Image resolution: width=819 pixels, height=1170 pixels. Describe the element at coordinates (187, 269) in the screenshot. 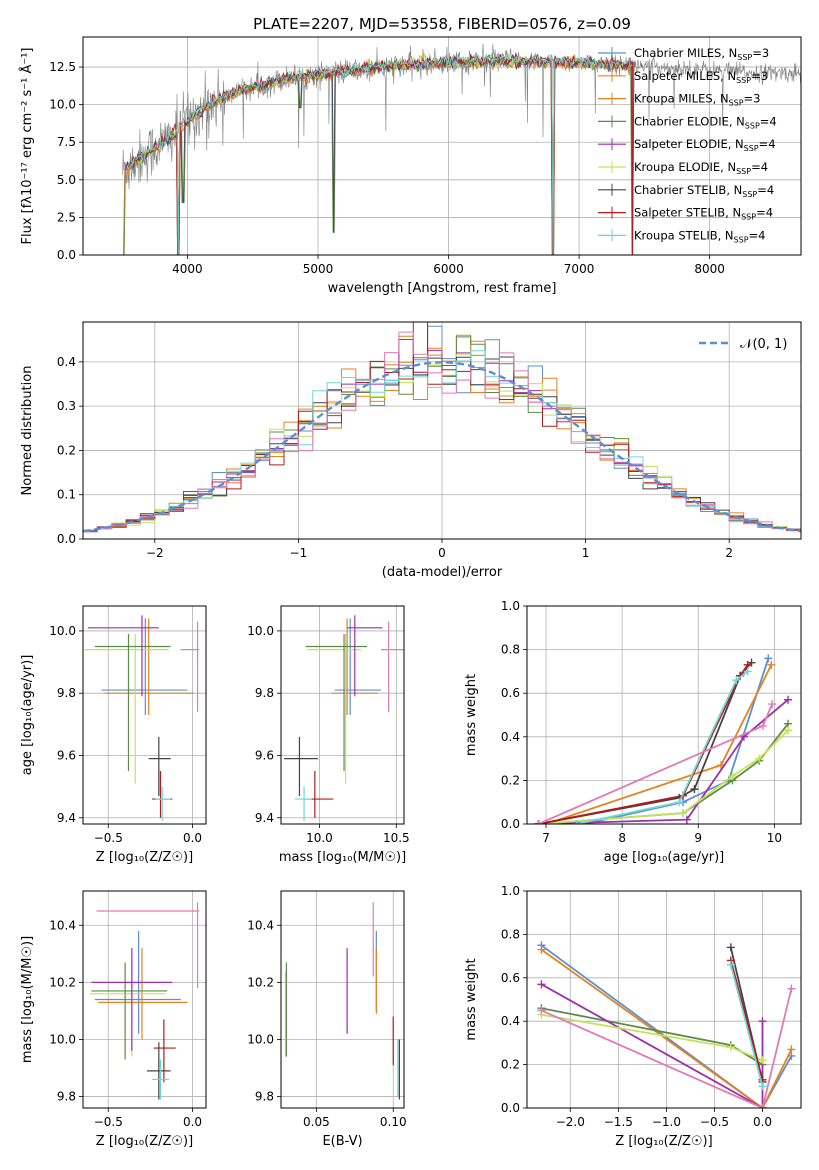

I see `x-tick-label: 4000` at that location.